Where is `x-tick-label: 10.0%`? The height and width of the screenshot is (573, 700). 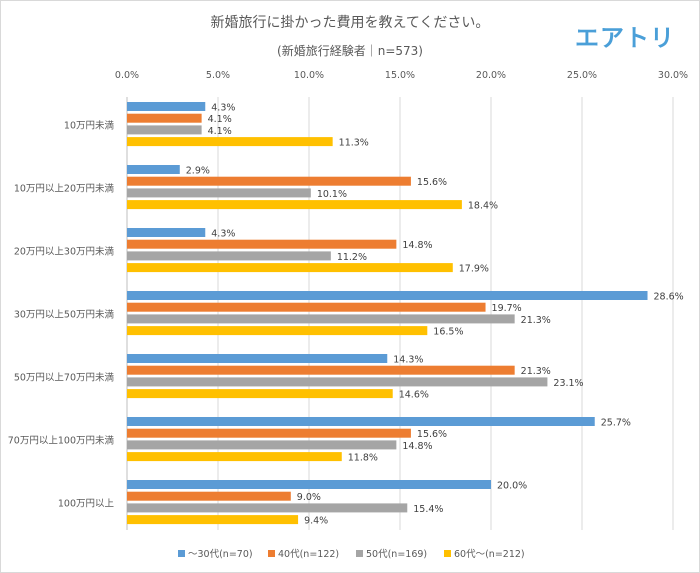
x-tick-label: 10.0% is located at coordinates (309, 75).